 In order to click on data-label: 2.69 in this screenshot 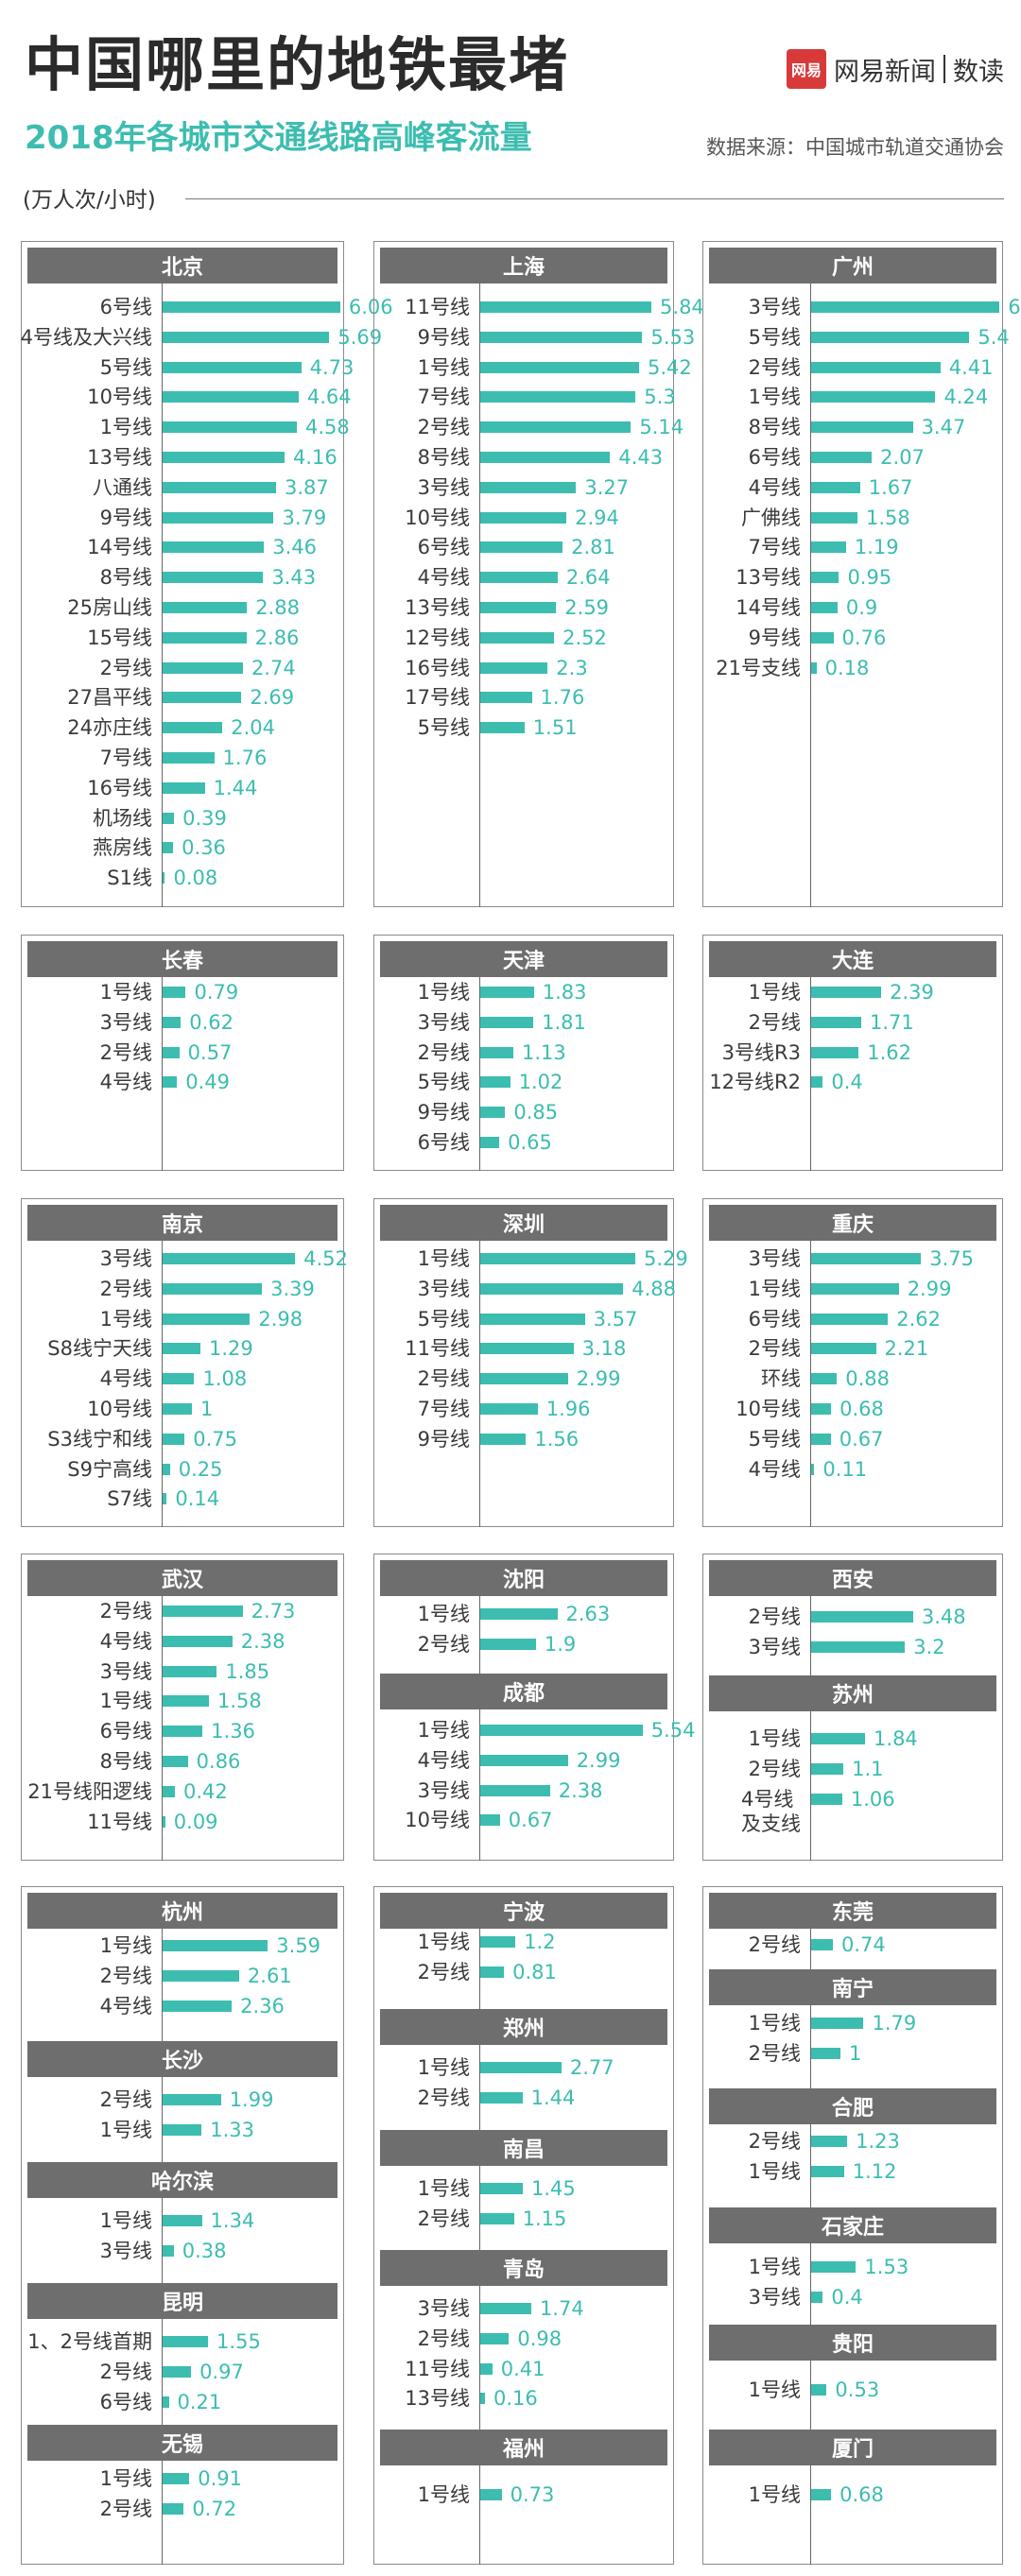, I will do `click(272, 698)`.